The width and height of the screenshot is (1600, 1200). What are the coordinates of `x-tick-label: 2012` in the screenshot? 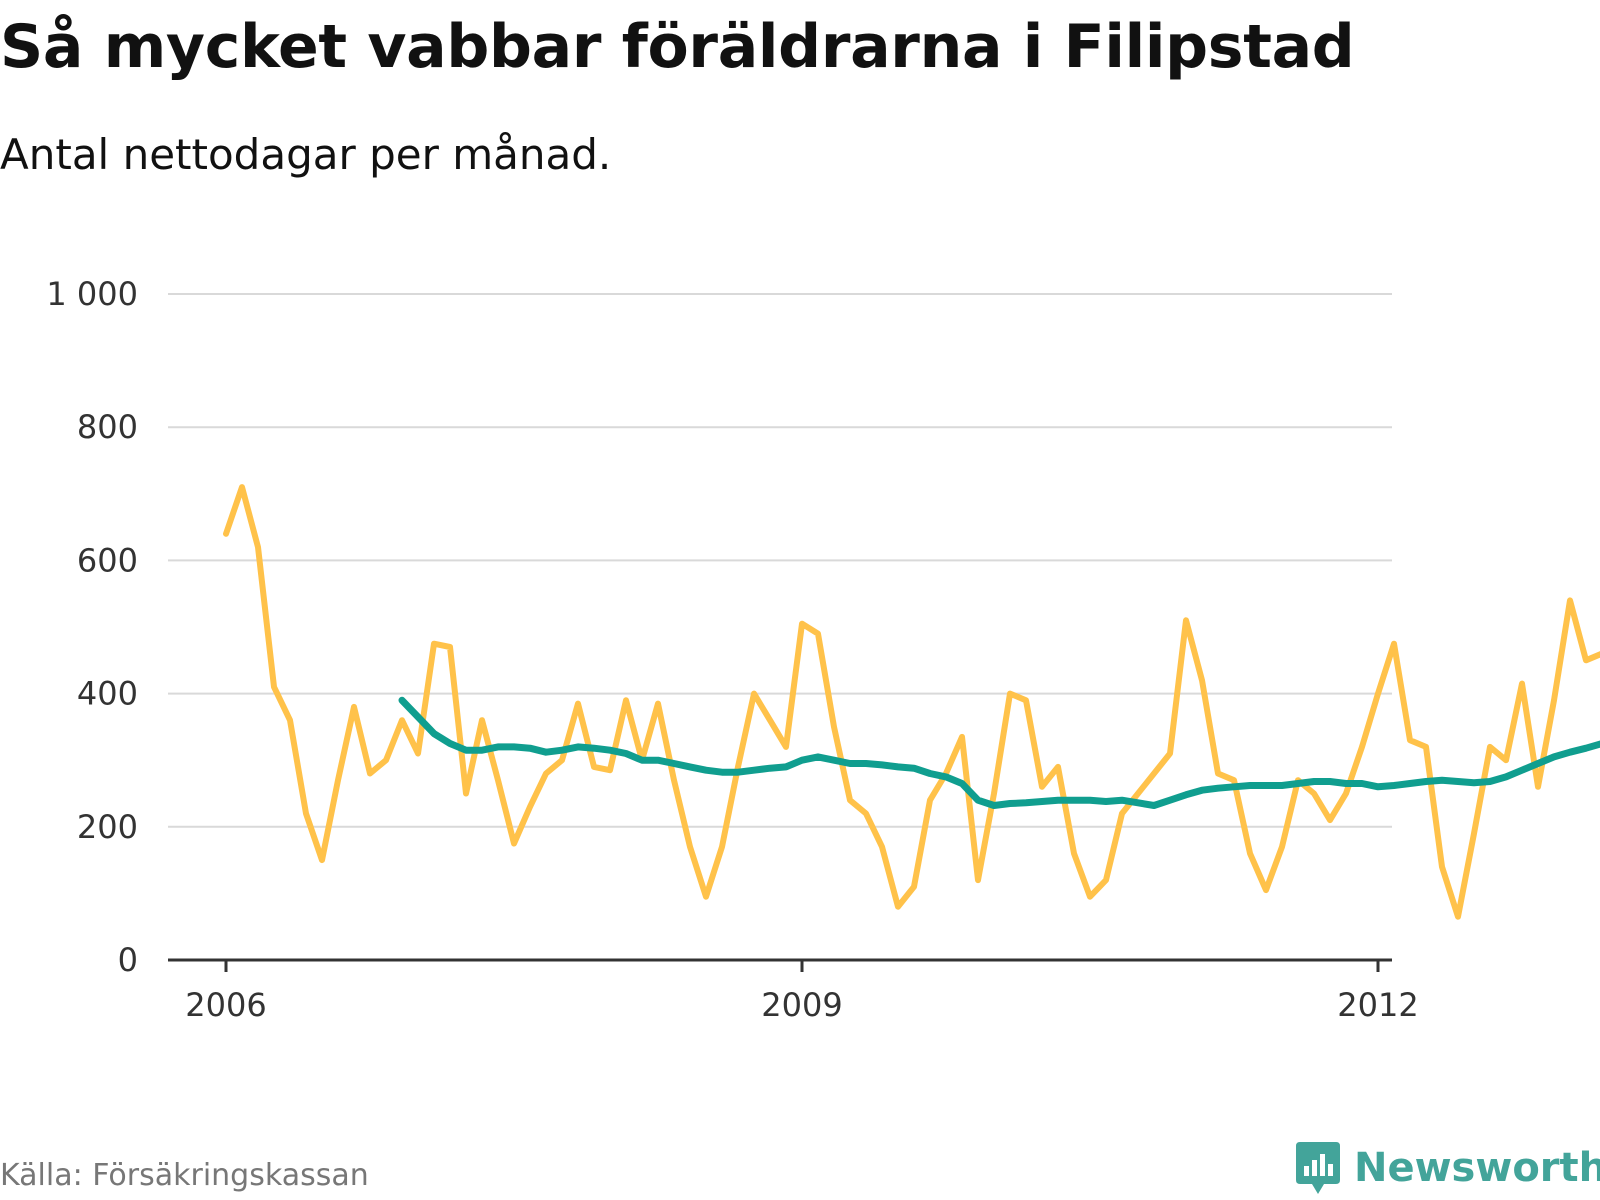 It's located at (1377, 1005).